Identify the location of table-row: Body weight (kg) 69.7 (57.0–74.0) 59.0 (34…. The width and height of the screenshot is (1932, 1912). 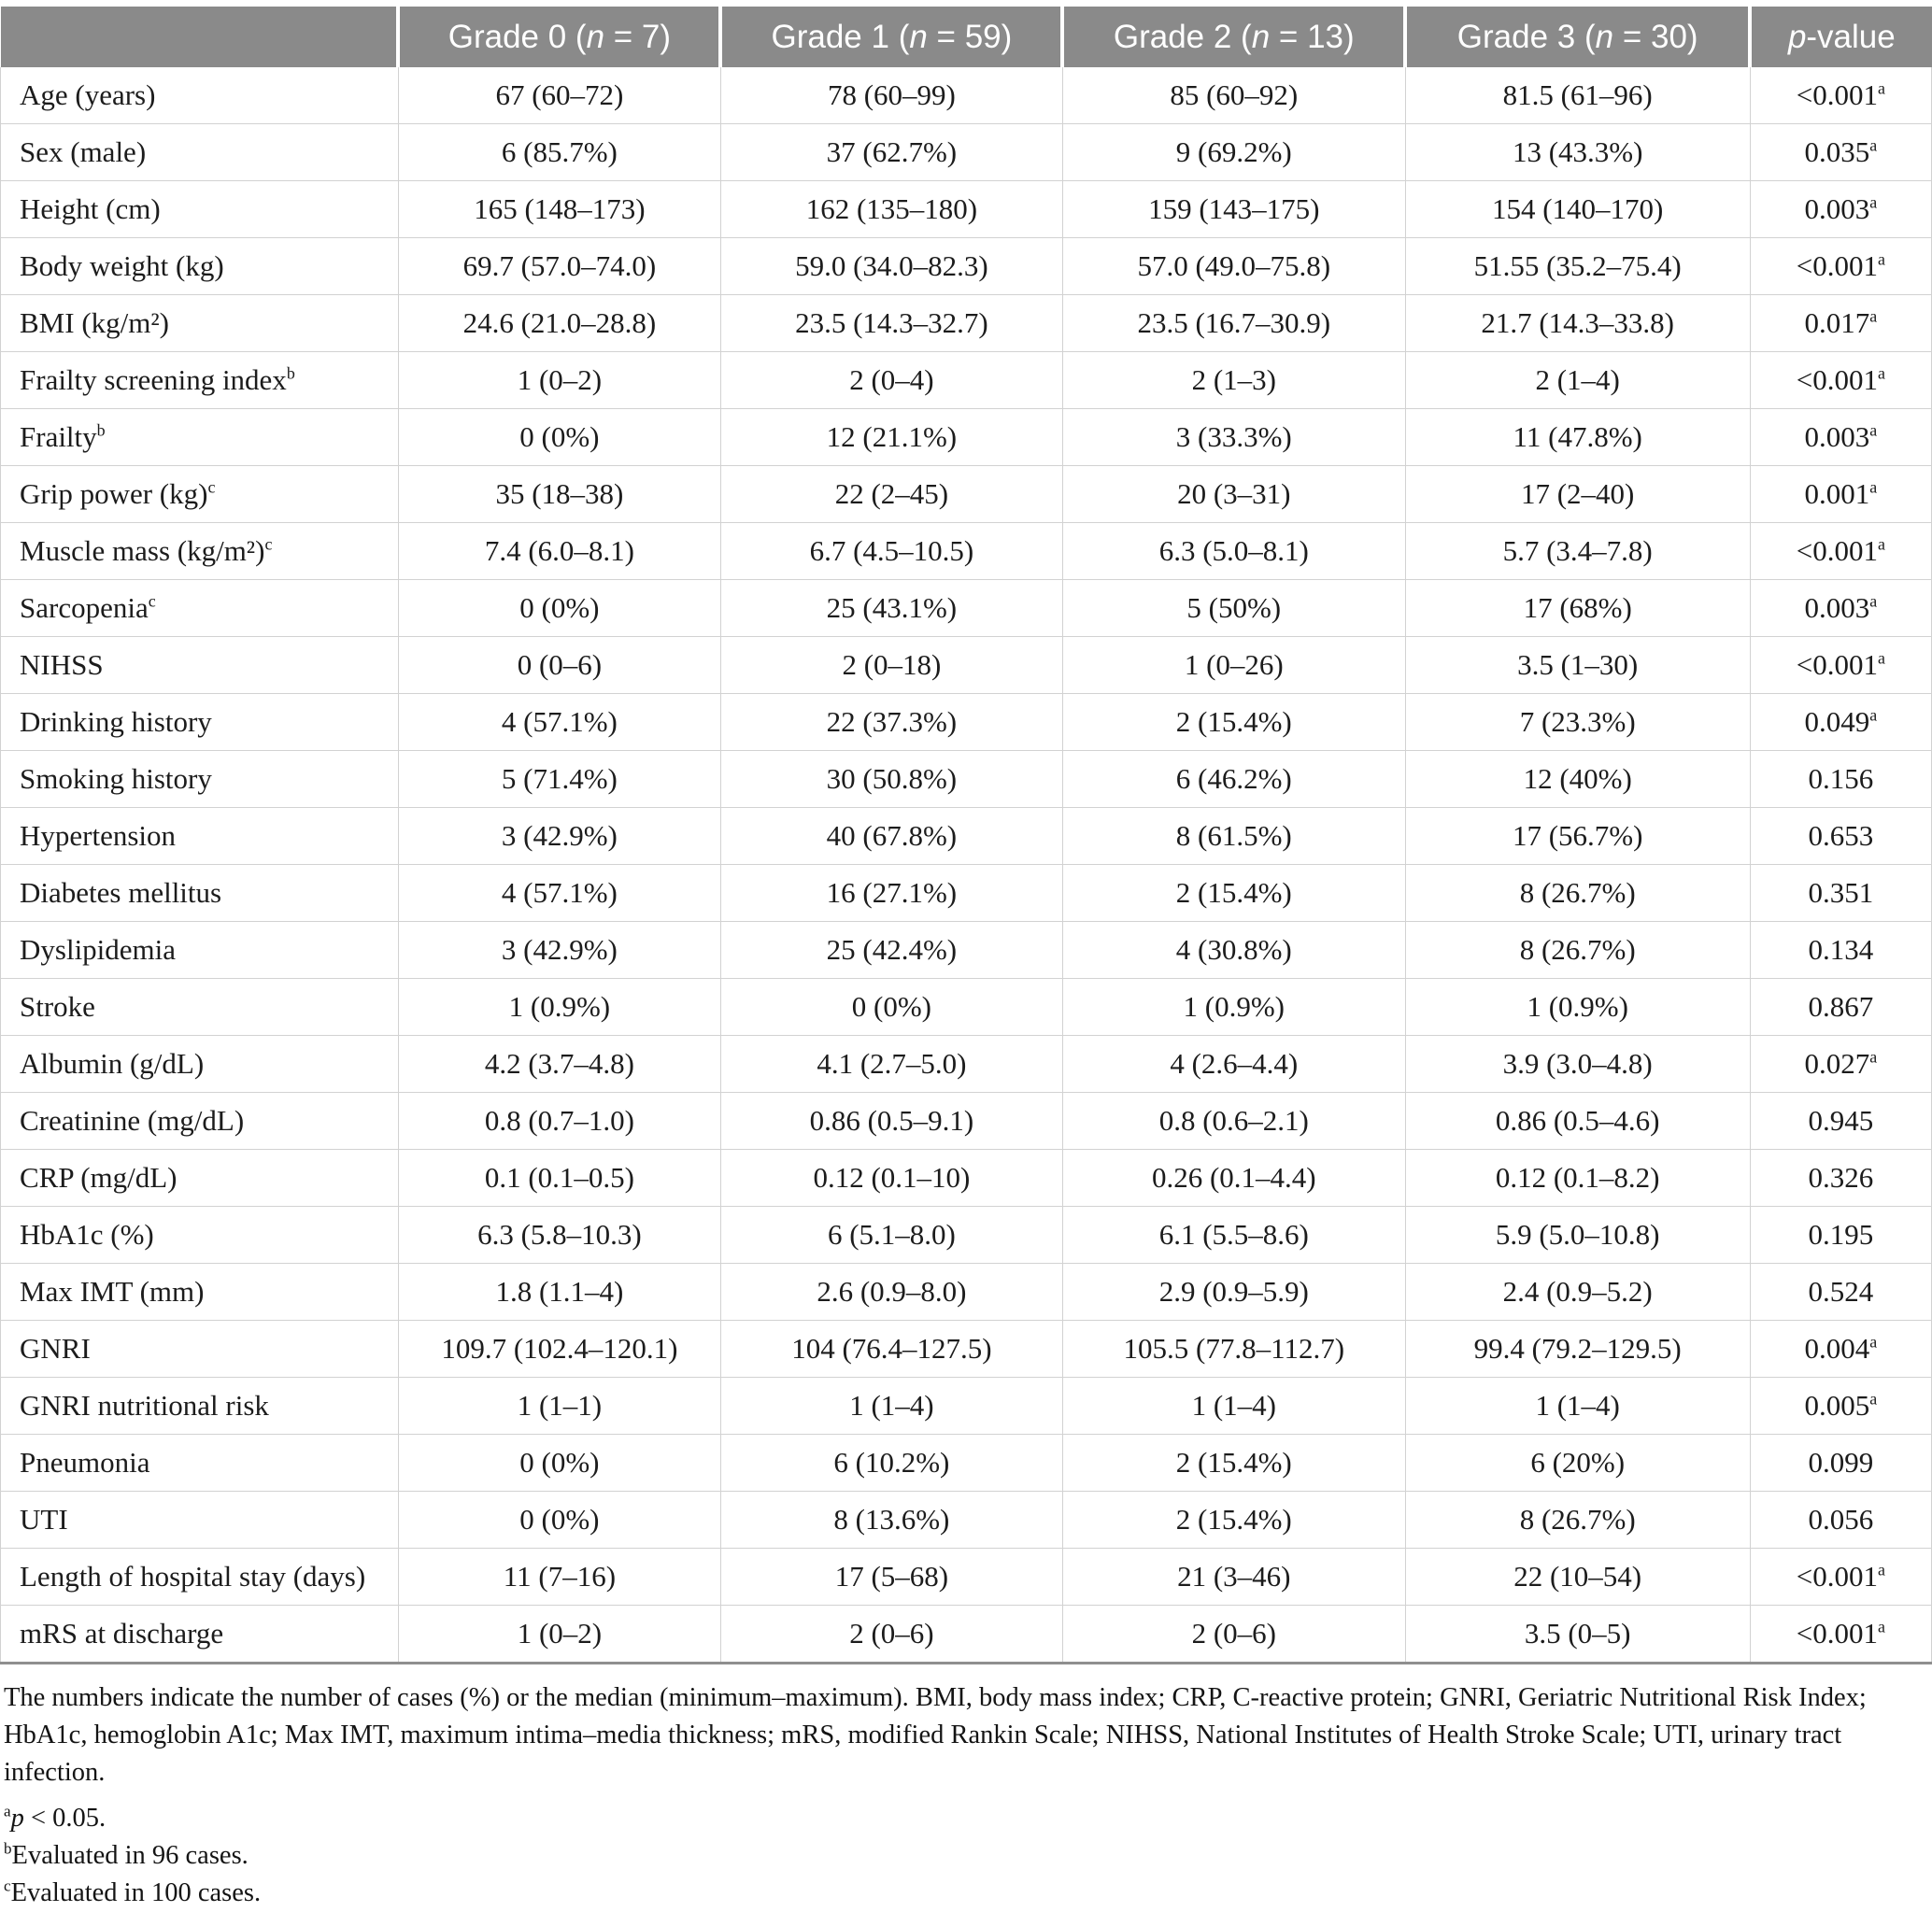
(966, 266).